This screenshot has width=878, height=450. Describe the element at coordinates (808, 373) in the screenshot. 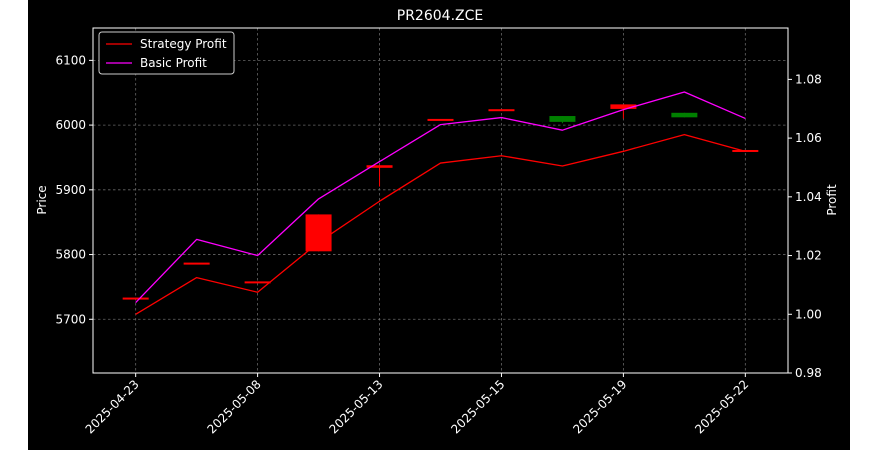

I see `y-right-tick-label: 0.98` at that location.